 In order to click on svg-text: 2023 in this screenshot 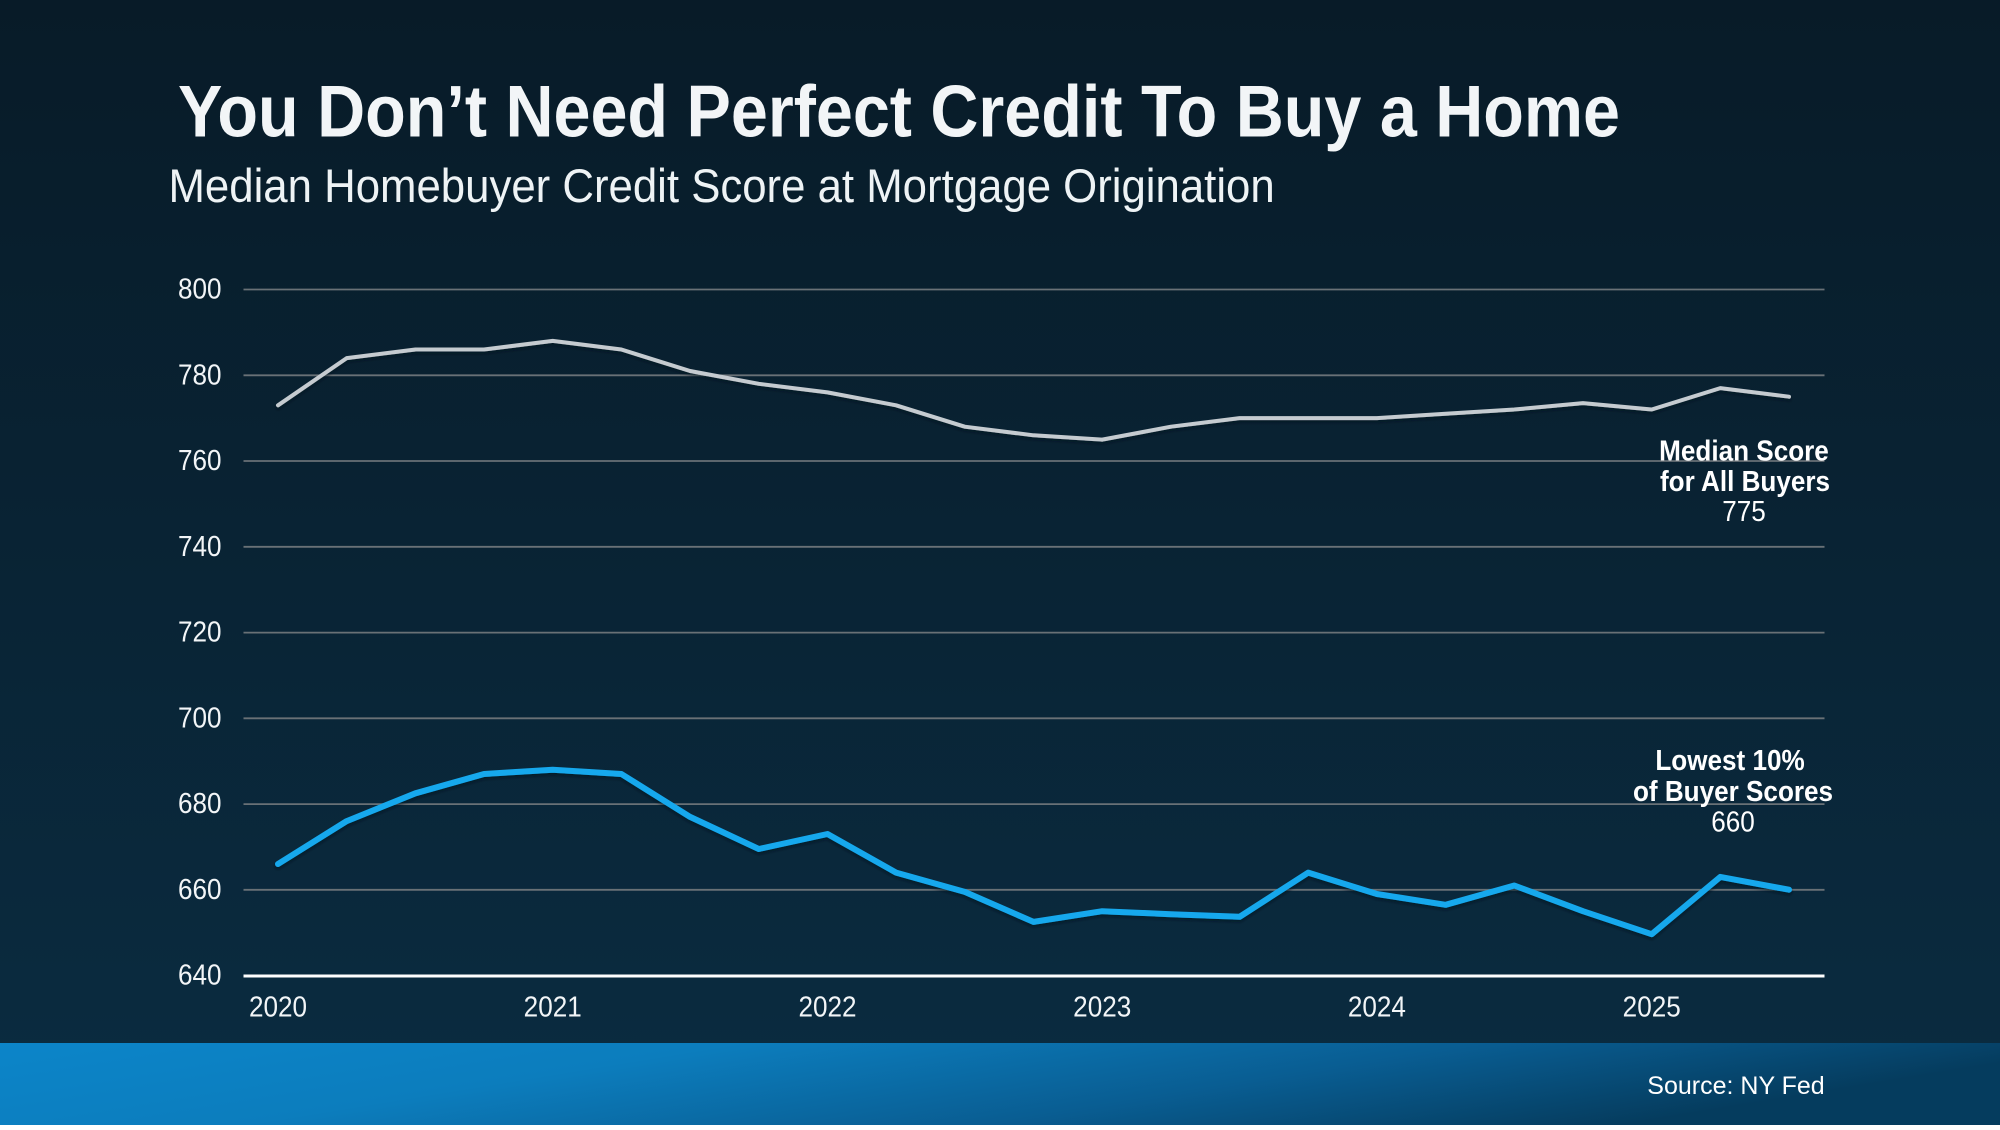, I will do `click(1102, 1006)`.